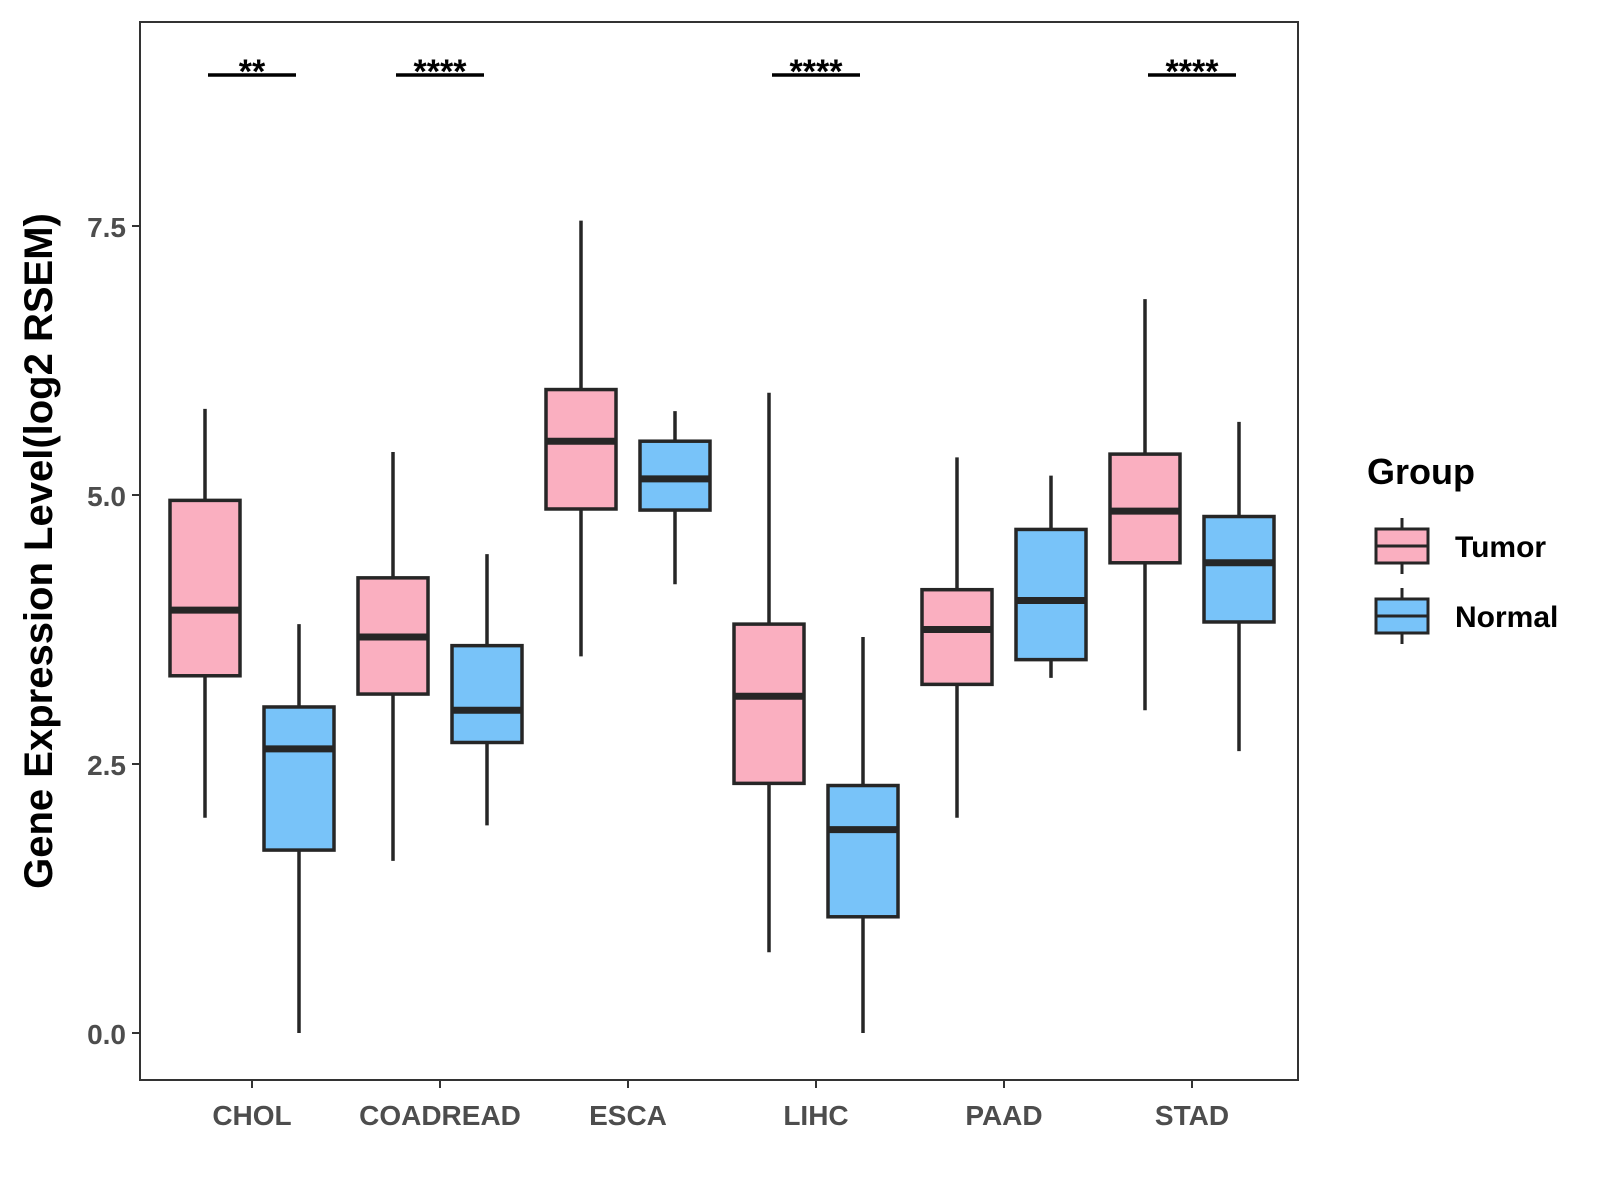 The width and height of the screenshot is (1600, 1200). What do you see at coordinates (106, 496) in the screenshot?
I see `y-tick-label: 5.0` at bounding box center [106, 496].